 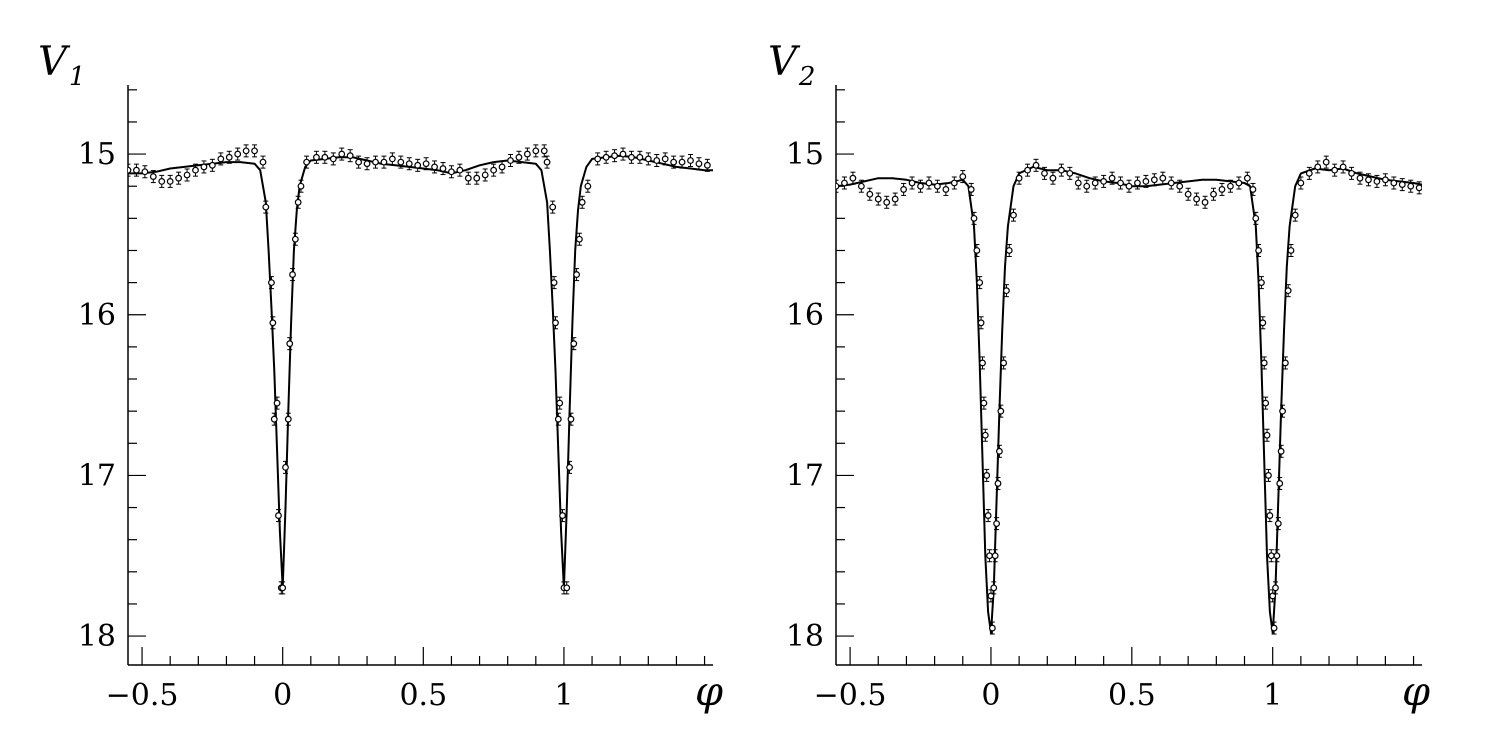 What do you see at coordinates (61, 65) in the screenshot?
I see `y-axis-label: V1` at bounding box center [61, 65].